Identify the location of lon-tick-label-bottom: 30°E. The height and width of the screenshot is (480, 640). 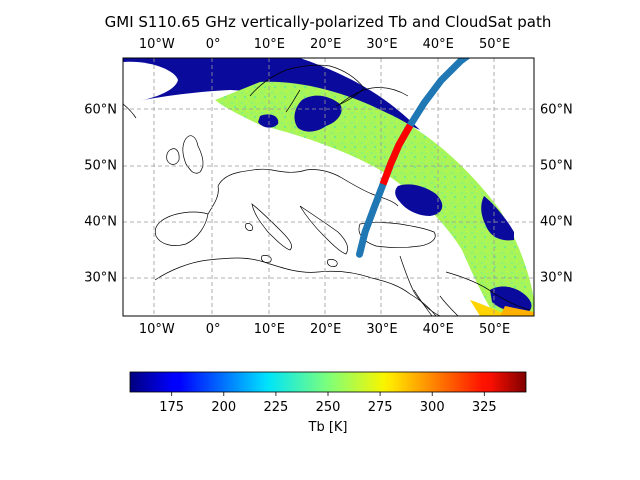
(381, 329).